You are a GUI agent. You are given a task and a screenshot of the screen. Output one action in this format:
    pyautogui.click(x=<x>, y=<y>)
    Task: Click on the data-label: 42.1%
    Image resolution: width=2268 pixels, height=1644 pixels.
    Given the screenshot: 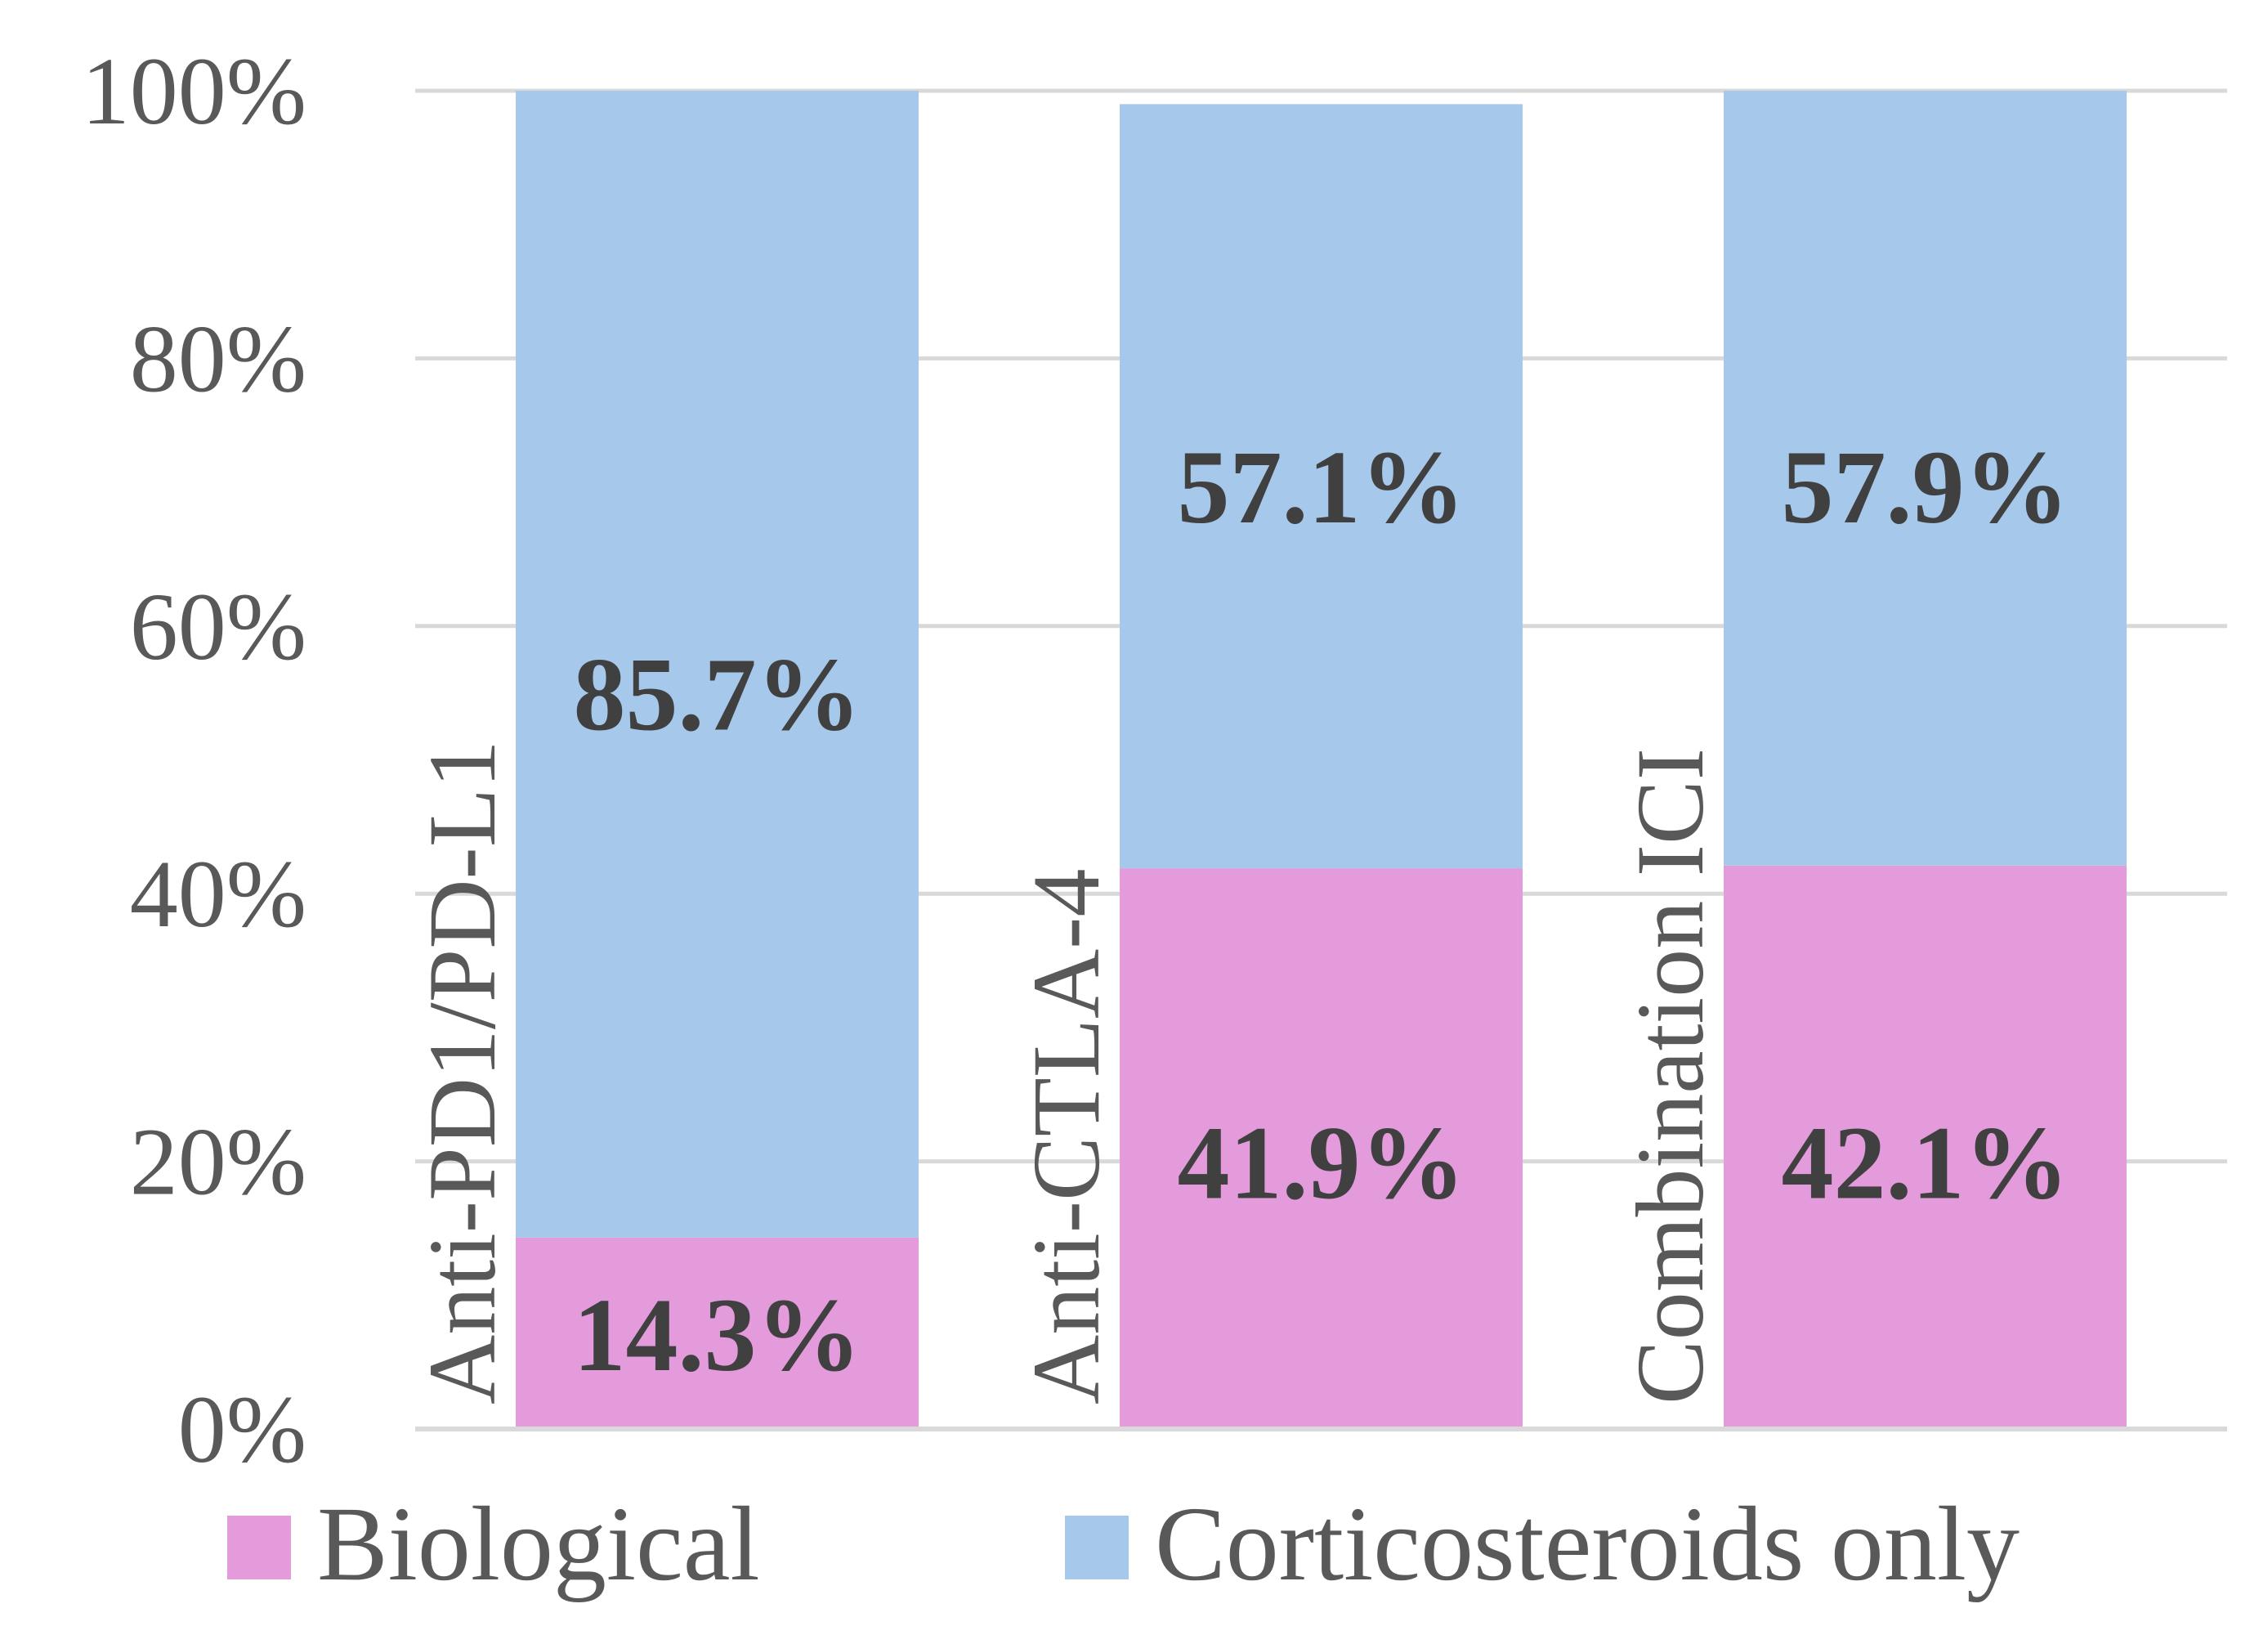 What is the action you would take?
    pyautogui.click(x=1925, y=1163)
    